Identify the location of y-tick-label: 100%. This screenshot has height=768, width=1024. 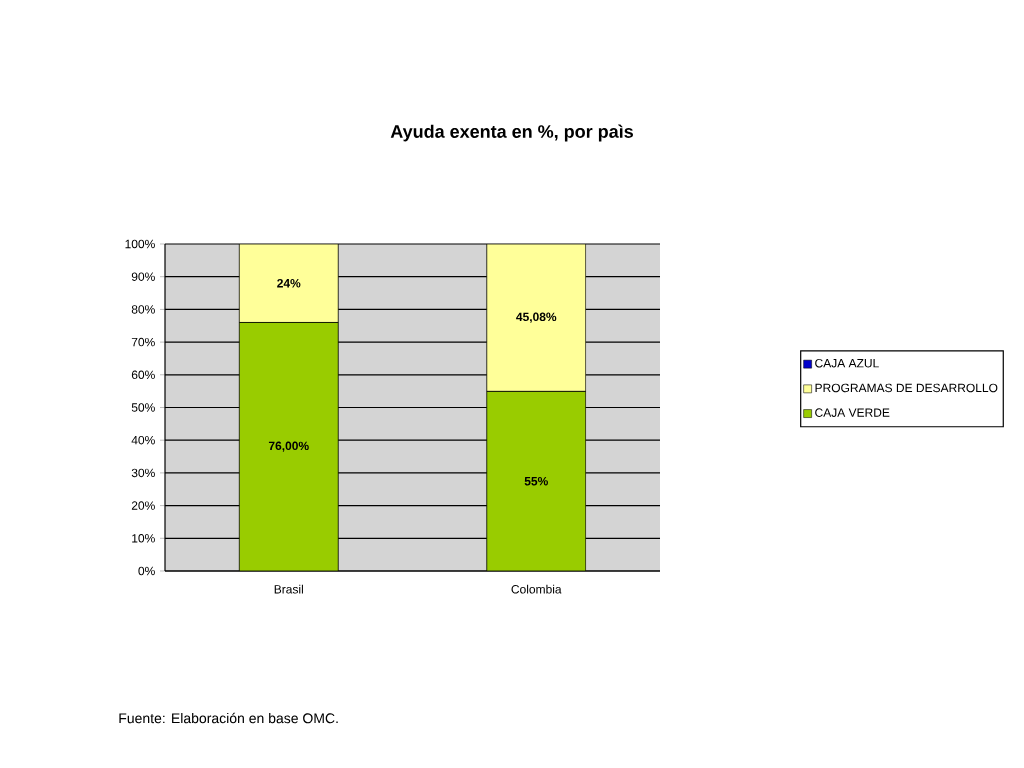
(140, 244).